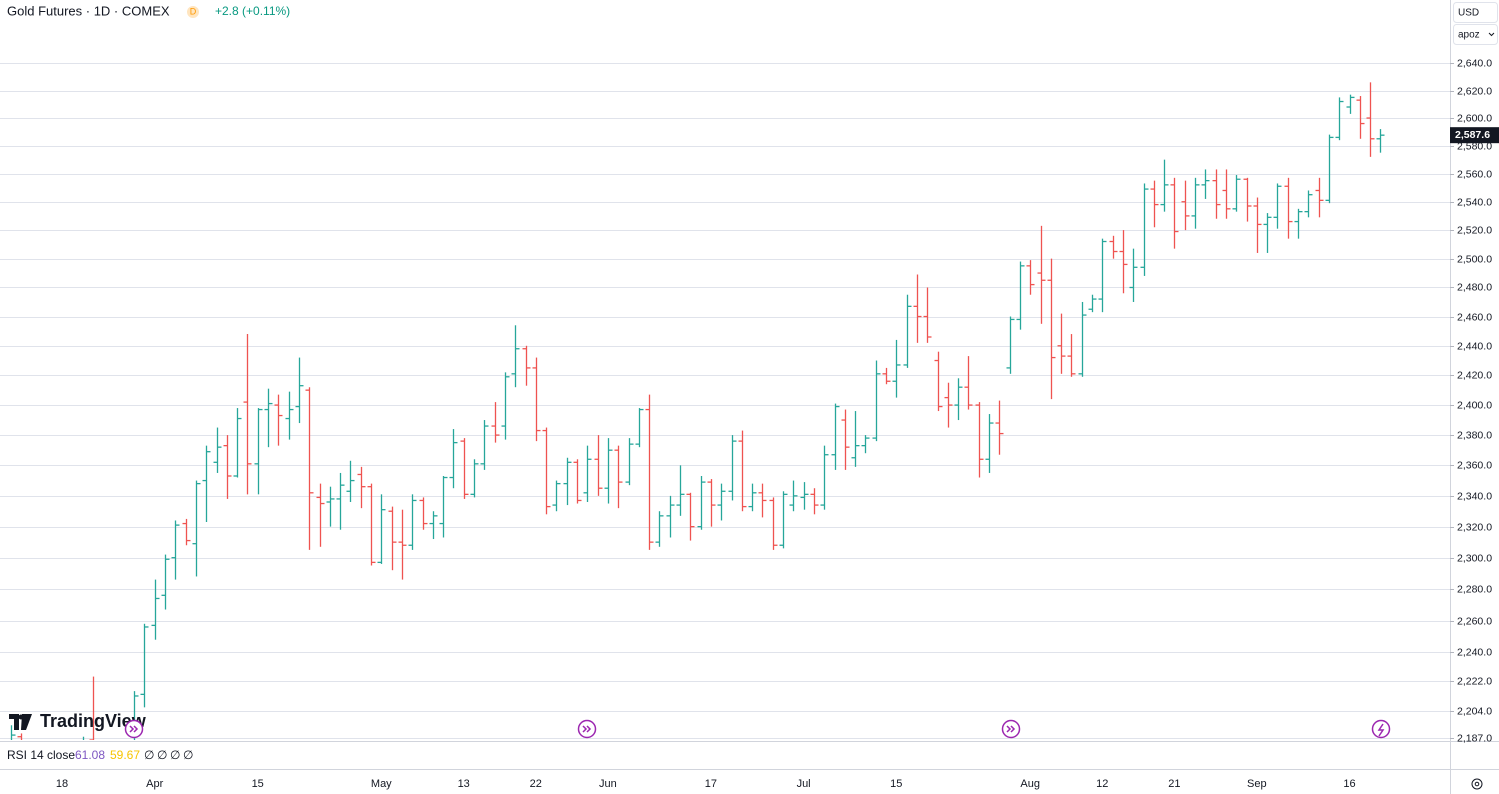 The image size is (1499, 794). What do you see at coordinates (21, 717) in the screenshot?
I see `logo-dot` at bounding box center [21, 717].